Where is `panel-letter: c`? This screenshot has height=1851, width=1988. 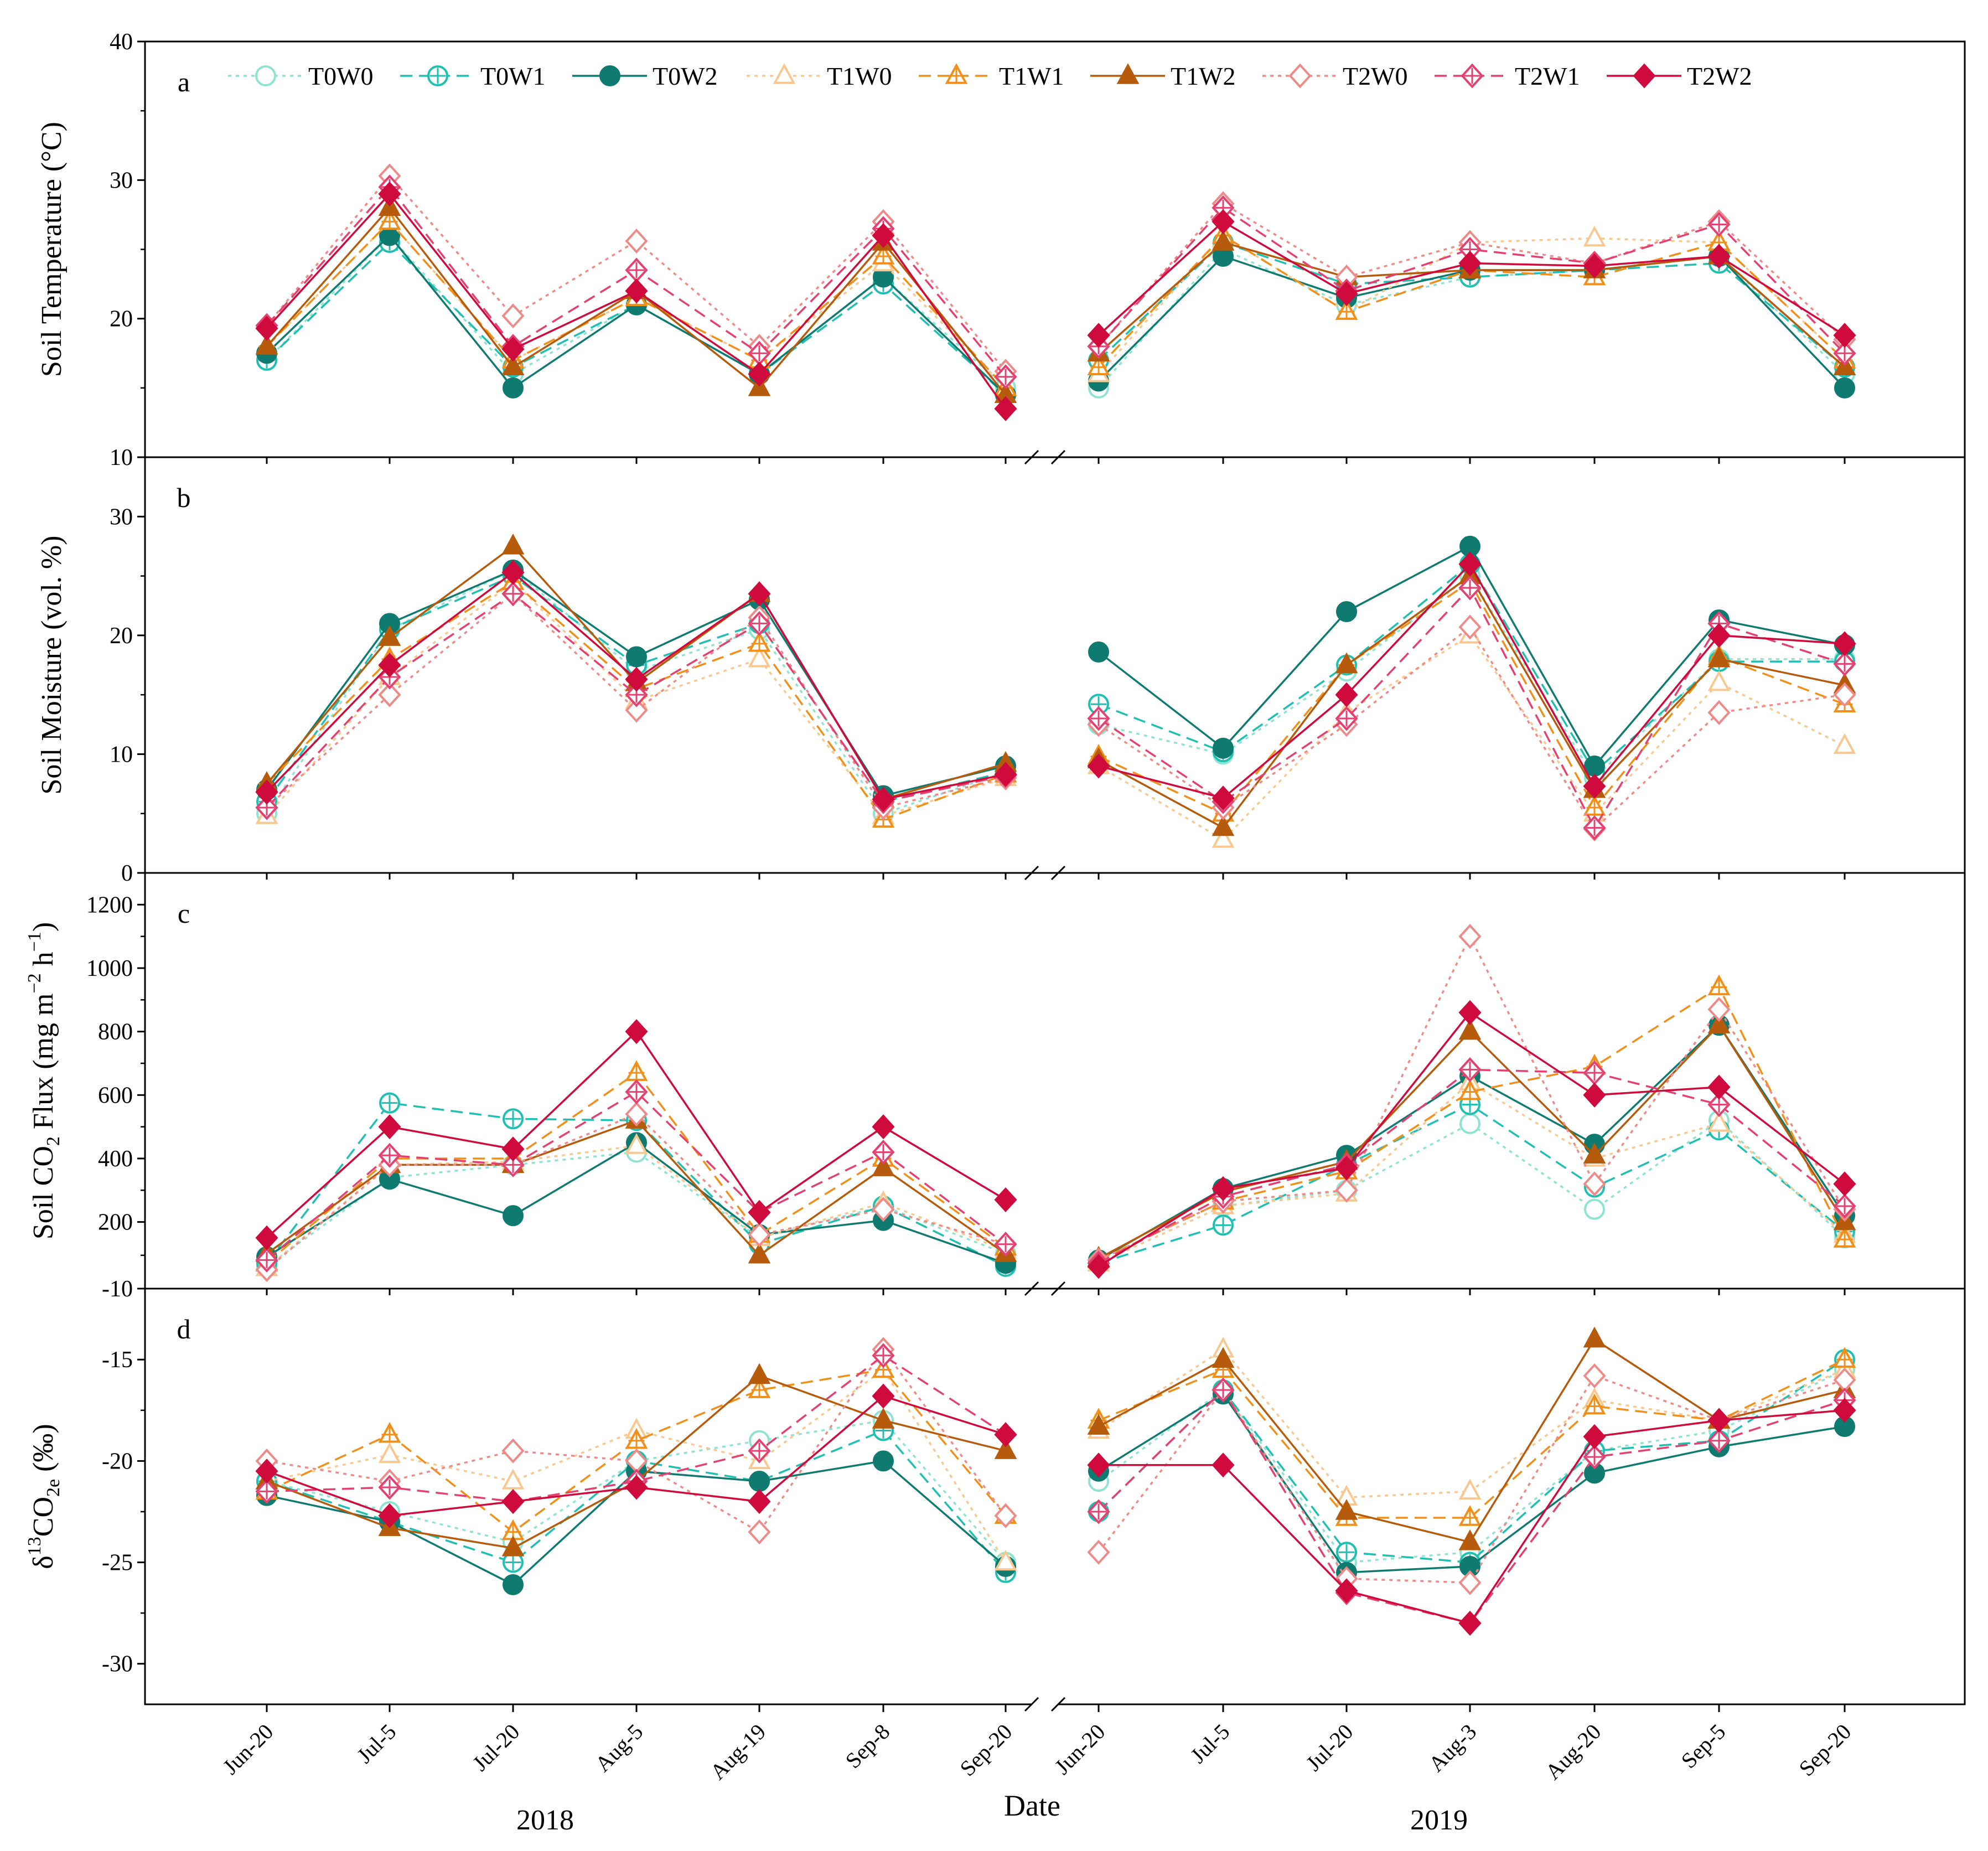 panel-letter: c is located at coordinates (184, 913).